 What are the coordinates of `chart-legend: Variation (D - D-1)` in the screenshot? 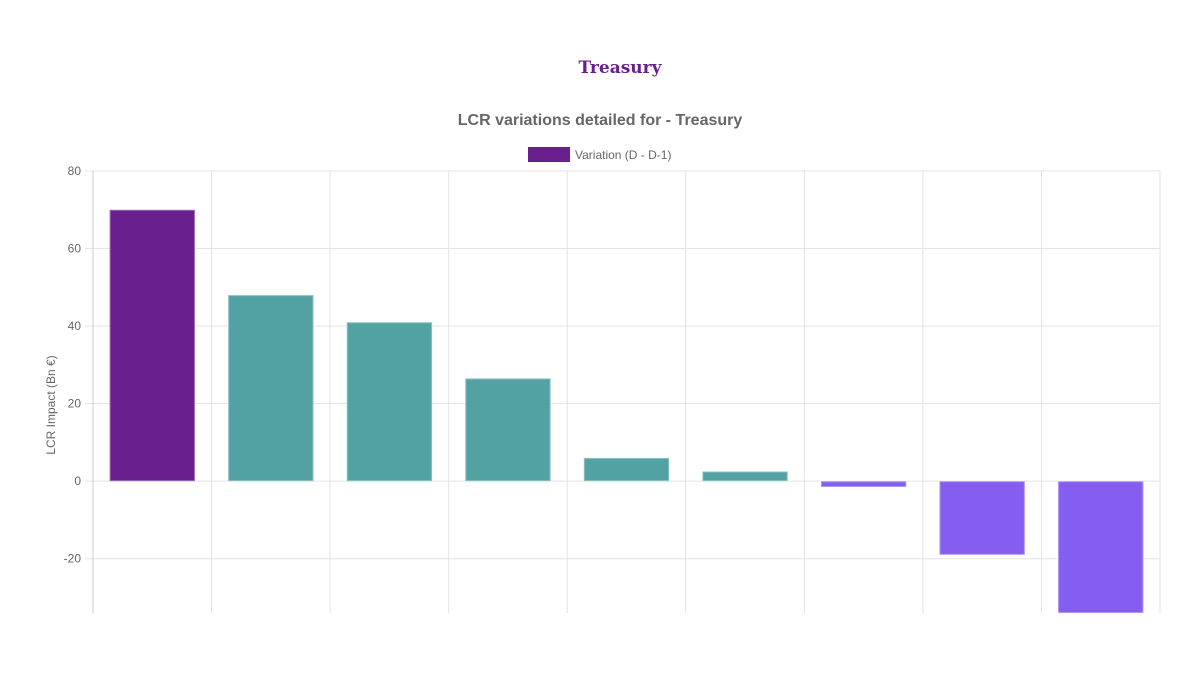 It's located at (599, 154).